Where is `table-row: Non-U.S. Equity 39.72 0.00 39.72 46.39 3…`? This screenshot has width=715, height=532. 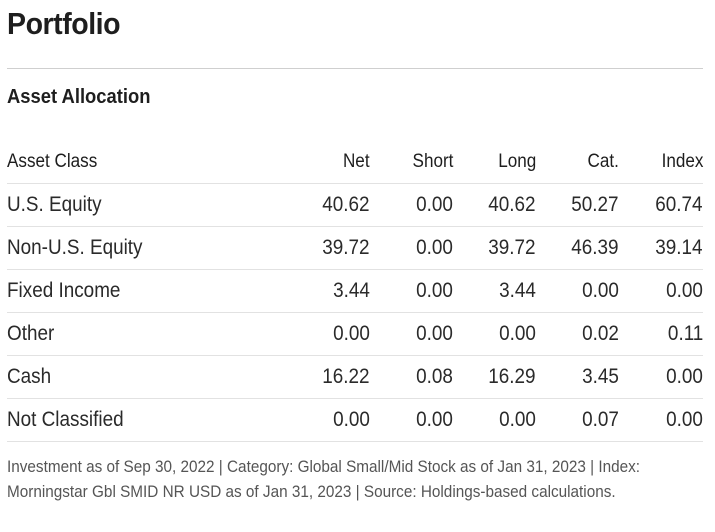 table-row: Non-U.S. Equity 39.72 0.00 39.72 46.39 3… is located at coordinates (355, 248).